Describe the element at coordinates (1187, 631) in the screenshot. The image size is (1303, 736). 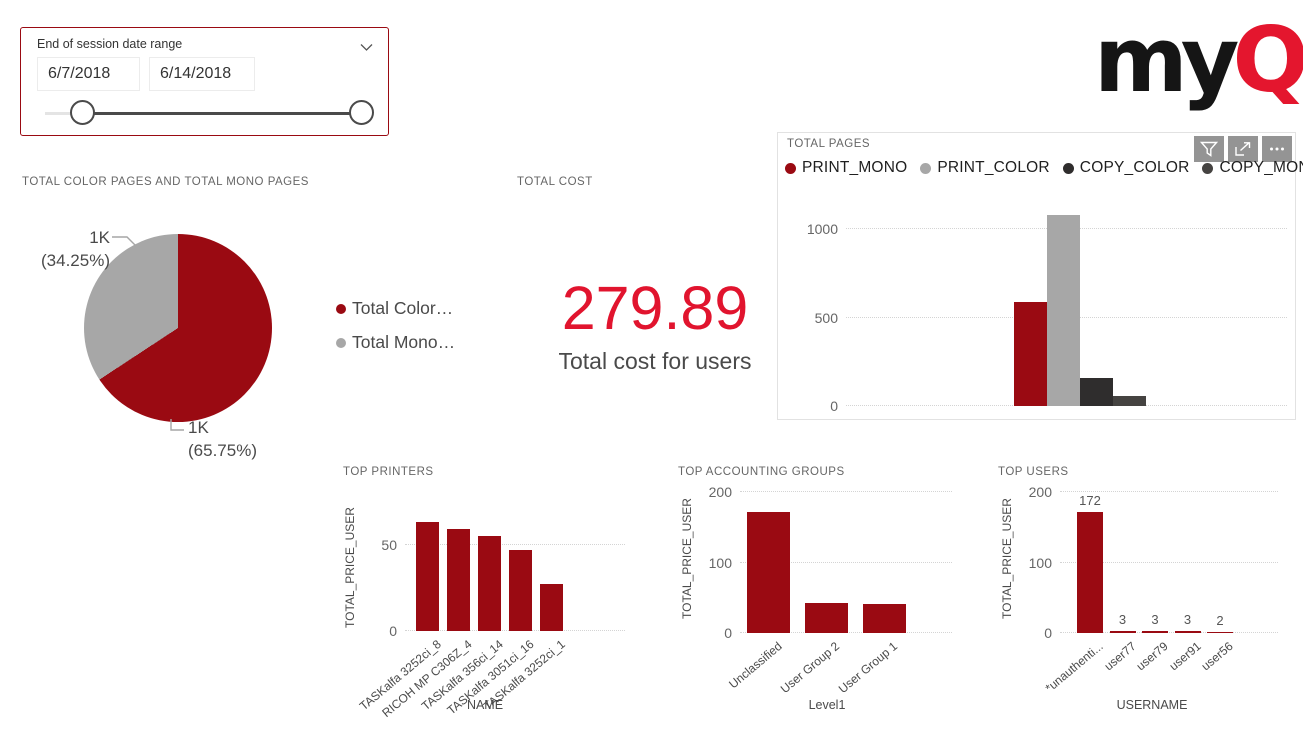
I see `bar-user91` at that location.